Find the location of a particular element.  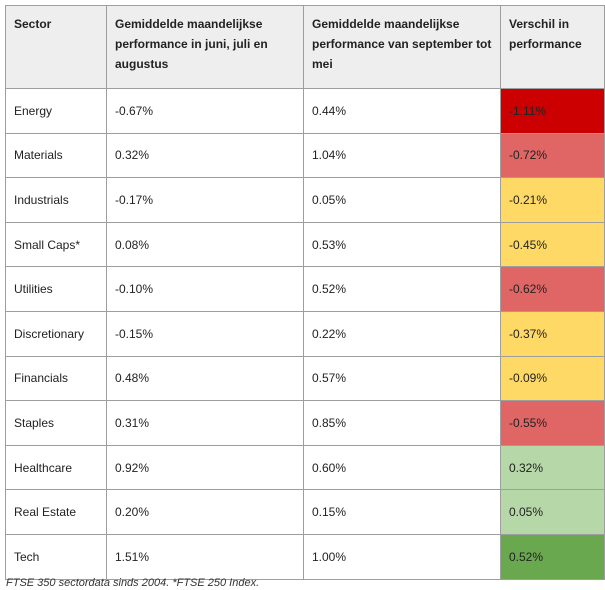

rest-performance-cell: 0.22% is located at coordinates (402, 333).